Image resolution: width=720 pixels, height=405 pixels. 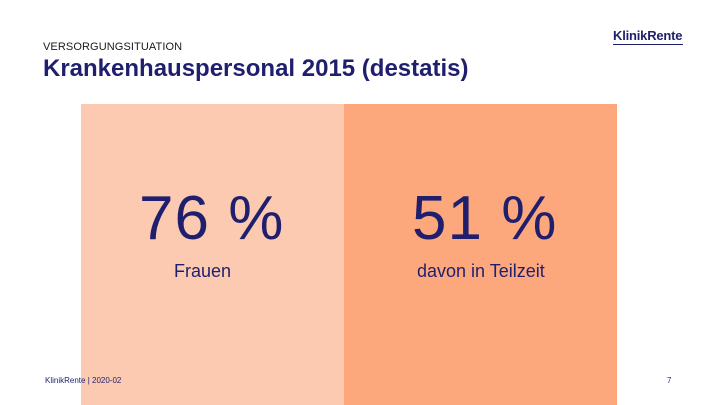 What do you see at coordinates (212, 218) in the screenshot?
I see `stat-value-women: 76 %` at bounding box center [212, 218].